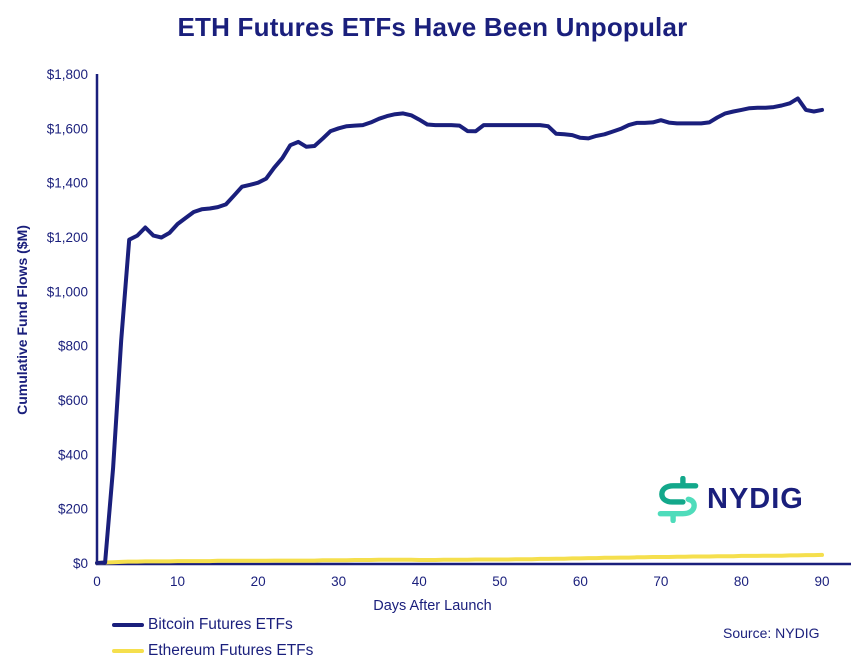  I want to click on x-tick-label: 10, so click(177, 581).